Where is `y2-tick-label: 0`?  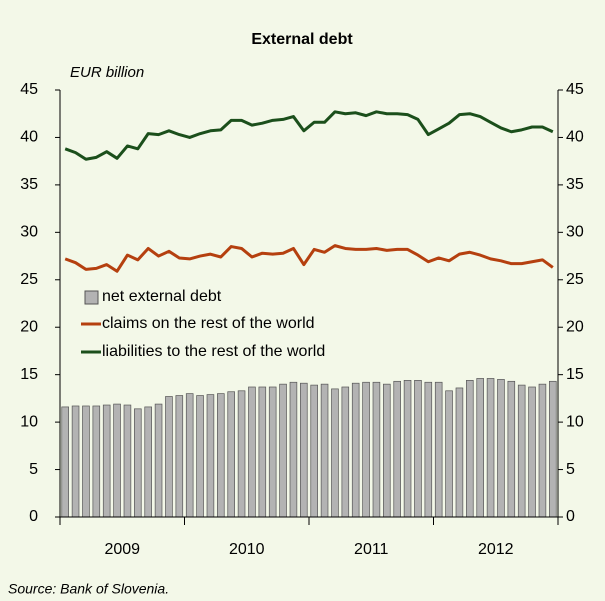
y2-tick-label: 0 is located at coordinates (570, 516).